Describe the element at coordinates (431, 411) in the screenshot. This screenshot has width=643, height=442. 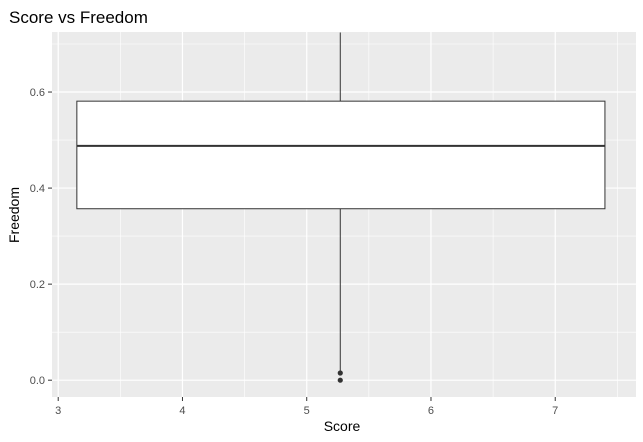
I see `x-tick-label: 6` at that location.